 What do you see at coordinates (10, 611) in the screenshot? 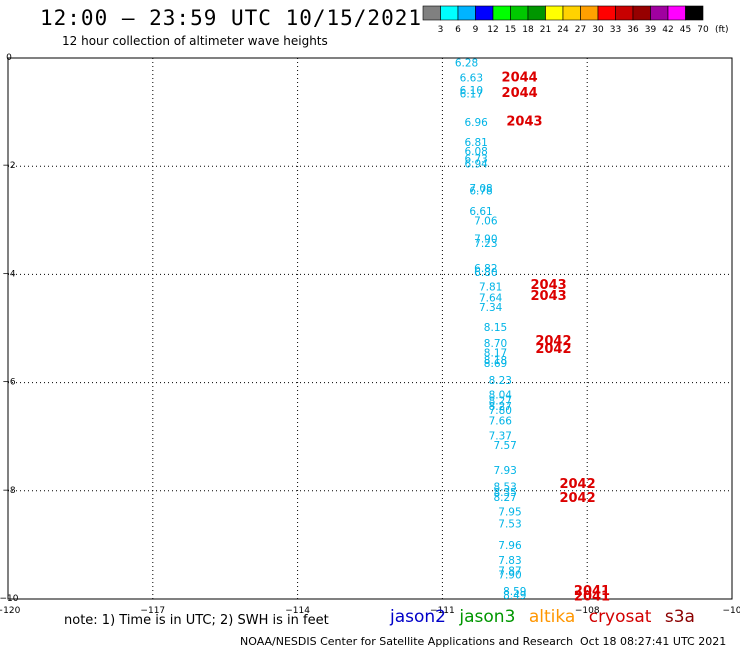
I see `x-tick-label: −120` at bounding box center [10, 611].